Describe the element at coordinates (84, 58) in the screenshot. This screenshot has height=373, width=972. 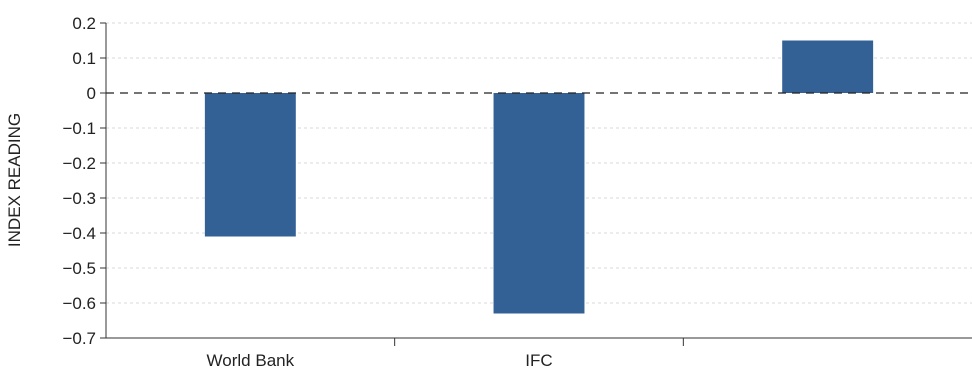
I see `y-tick-label: 0.1` at that location.